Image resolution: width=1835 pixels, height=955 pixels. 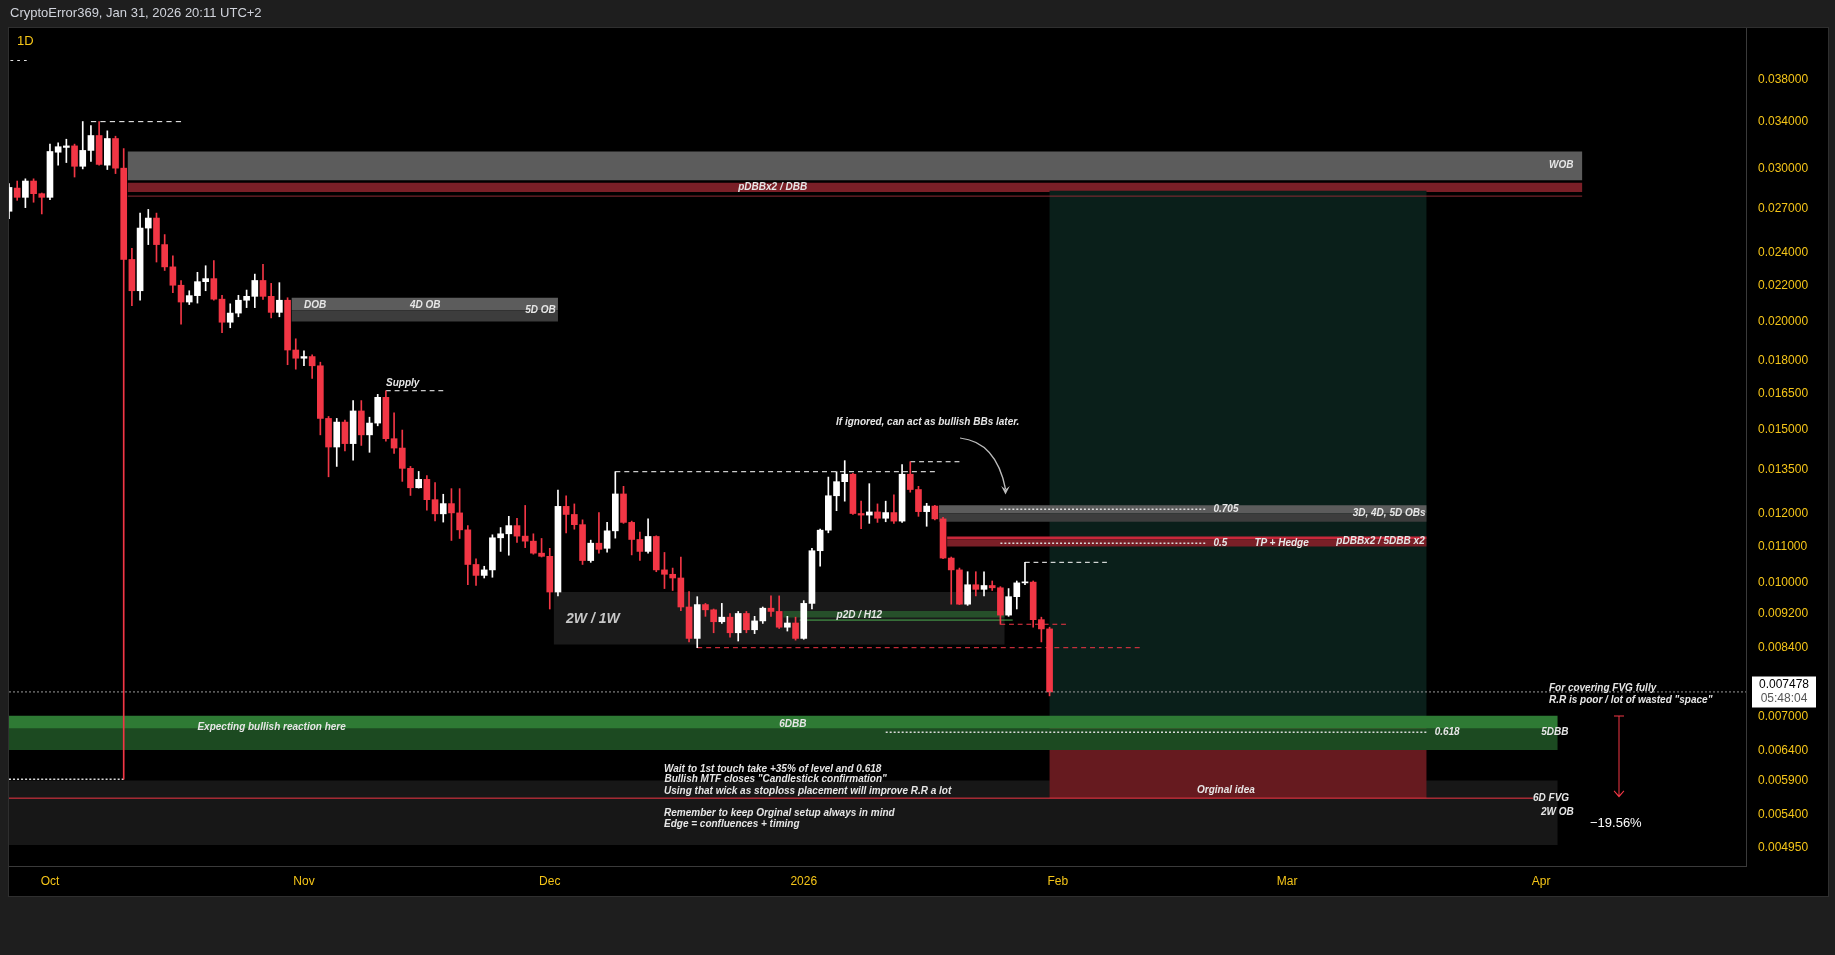 I want to click on y-tick-label: 0.008400, so click(x=1783, y=647).